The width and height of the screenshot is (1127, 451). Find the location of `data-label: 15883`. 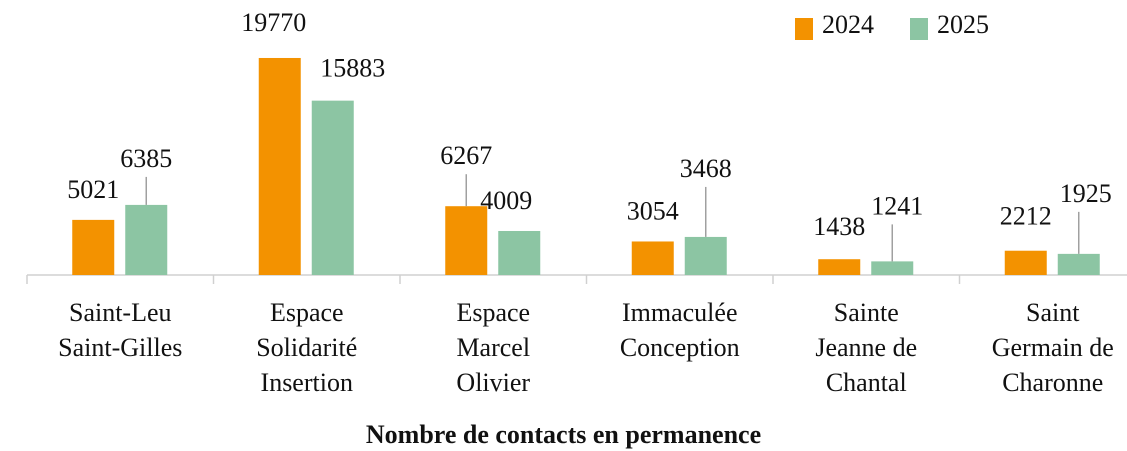

data-label: 15883 is located at coordinates (352, 68).